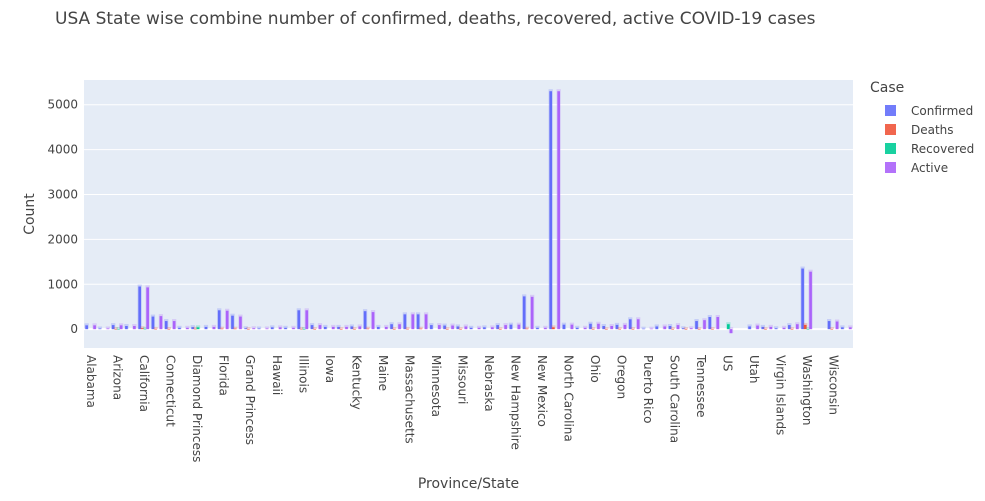  Describe the element at coordinates (462, 379) in the screenshot. I see `x-tick-label: Missouri` at that location.